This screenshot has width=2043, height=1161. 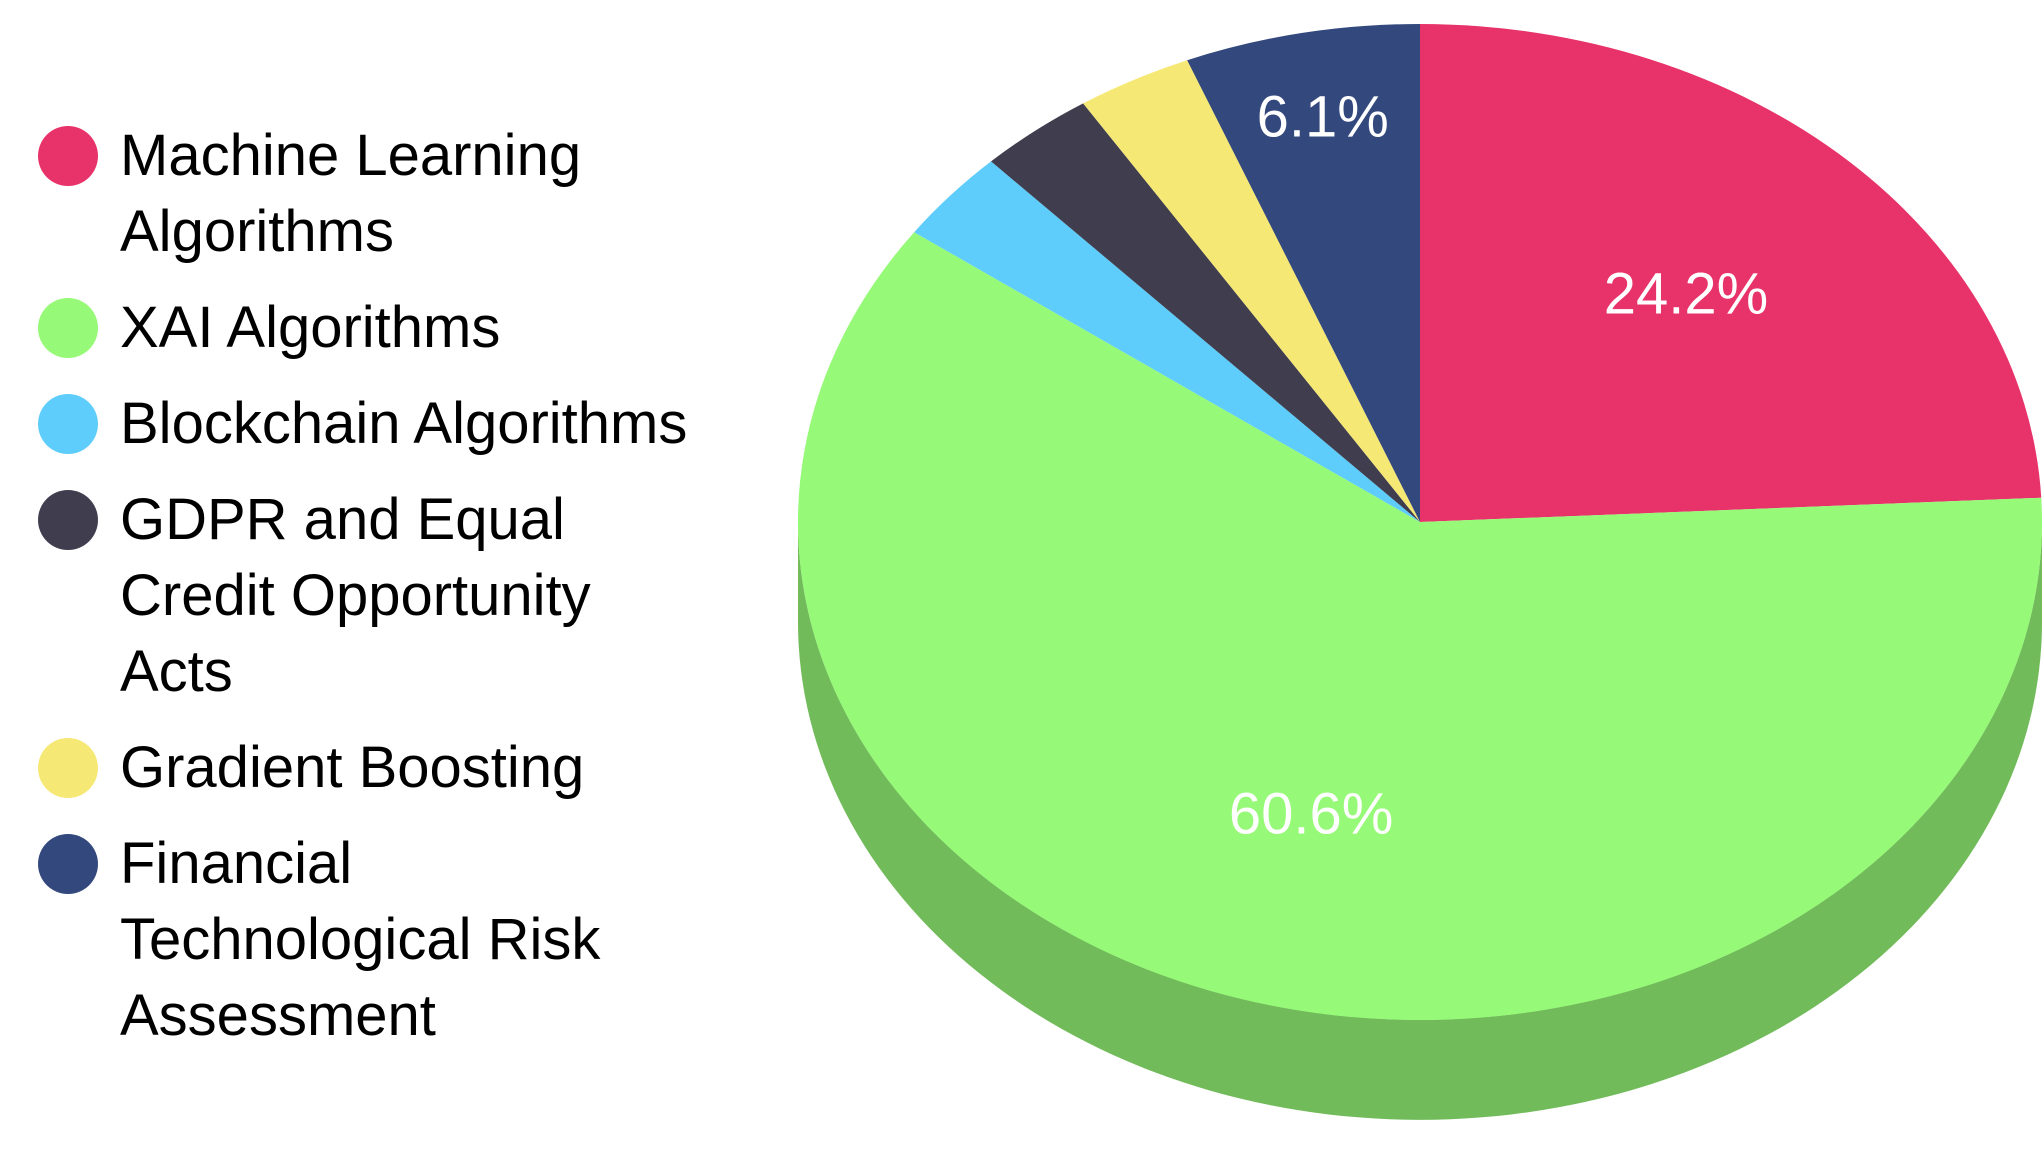 I want to click on pie-slice-machine-learning, so click(x=1731, y=273).